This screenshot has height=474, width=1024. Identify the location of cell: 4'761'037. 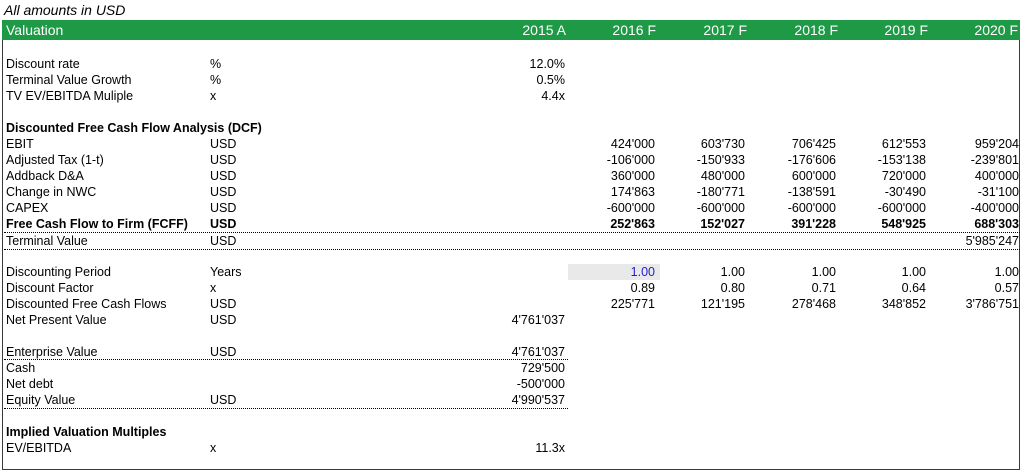
(538, 352).